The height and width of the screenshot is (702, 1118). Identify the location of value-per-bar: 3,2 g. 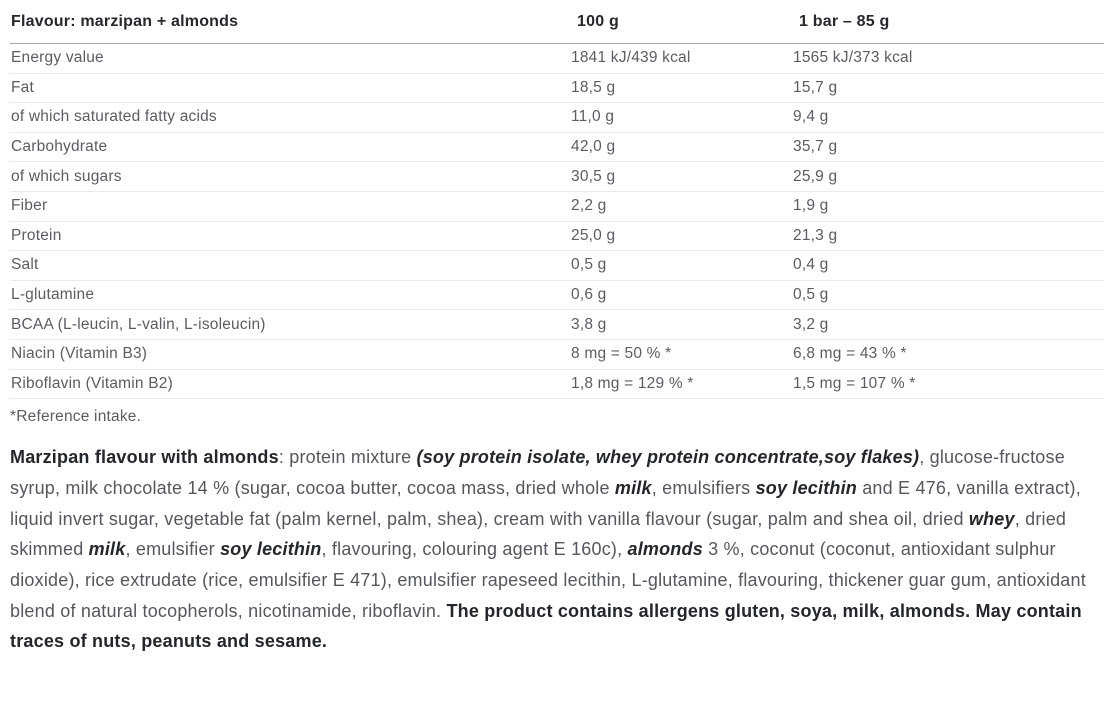
(811, 324).